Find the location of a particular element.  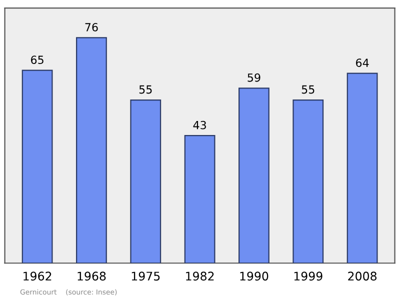

x-tick-label: 1975 is located at coordinates (146, 276).